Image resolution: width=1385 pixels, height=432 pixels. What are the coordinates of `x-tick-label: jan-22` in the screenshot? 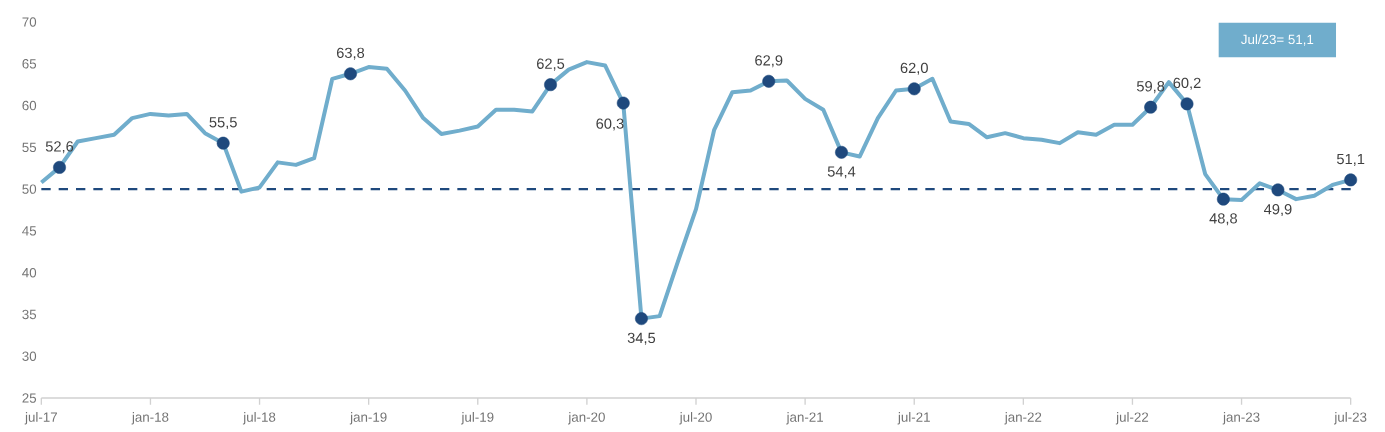 It's located at (1023, 418).